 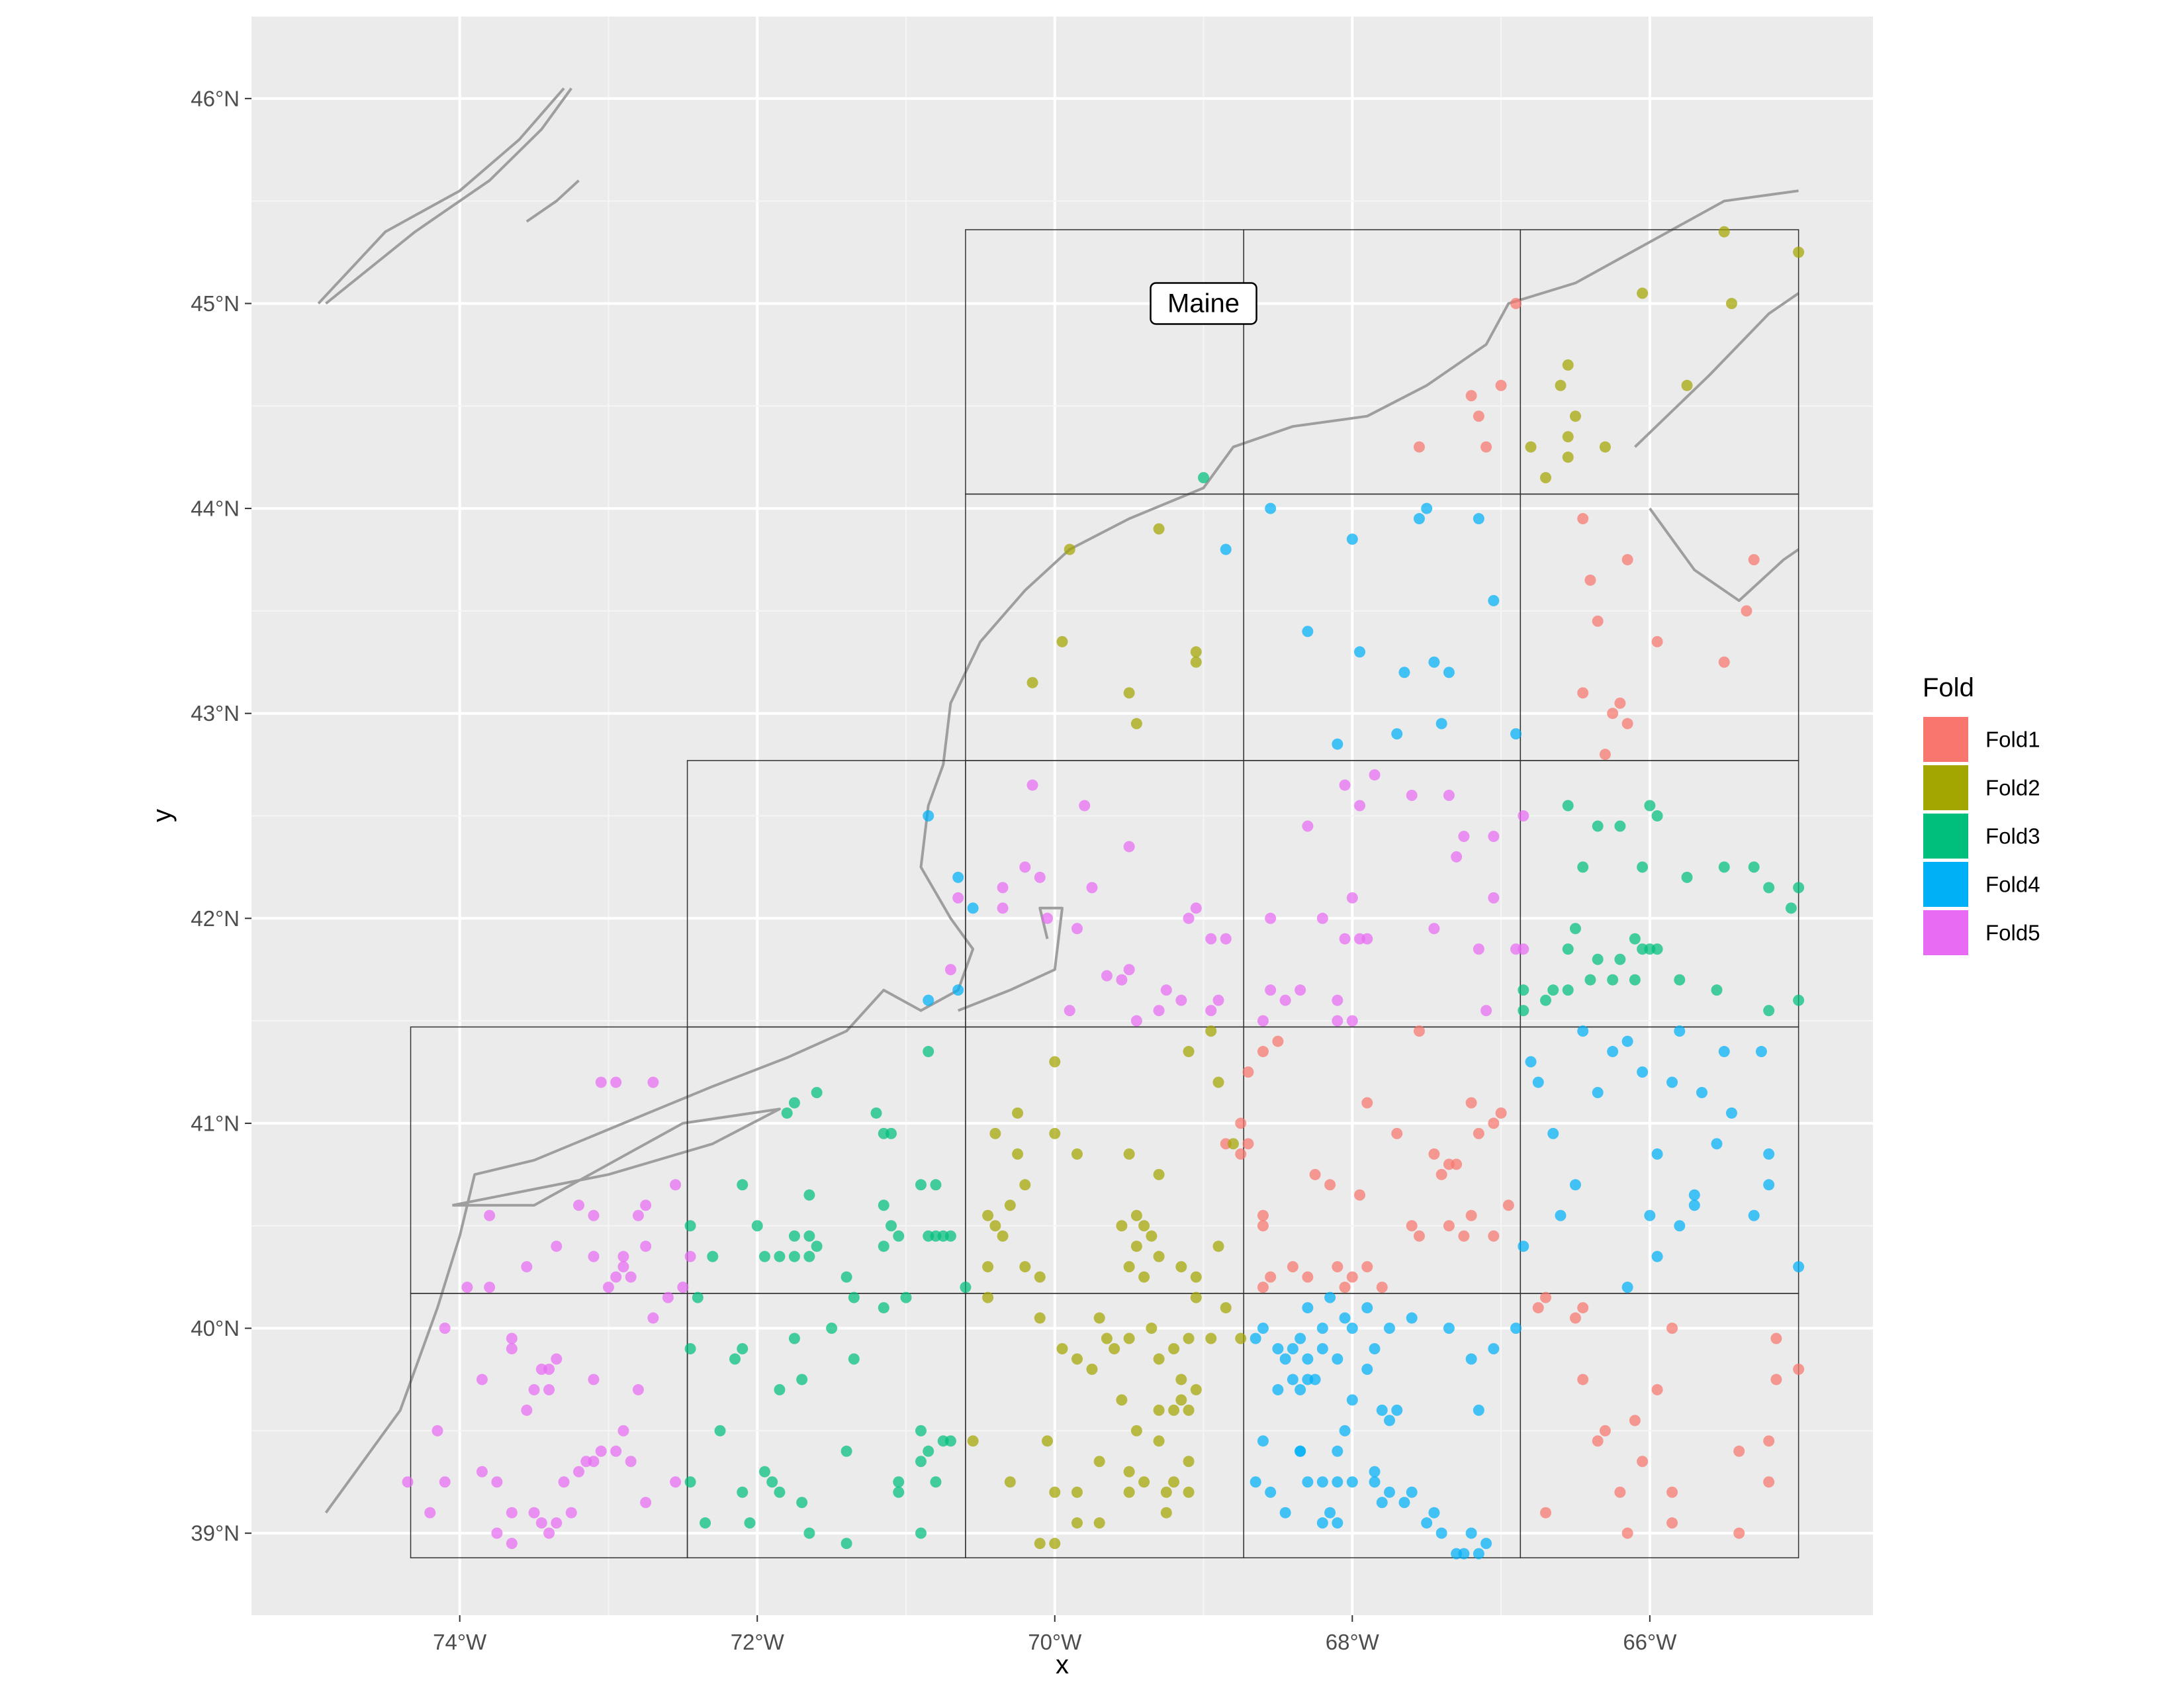 I want to click on y-axis-title: y, so click(x=162, y=815).